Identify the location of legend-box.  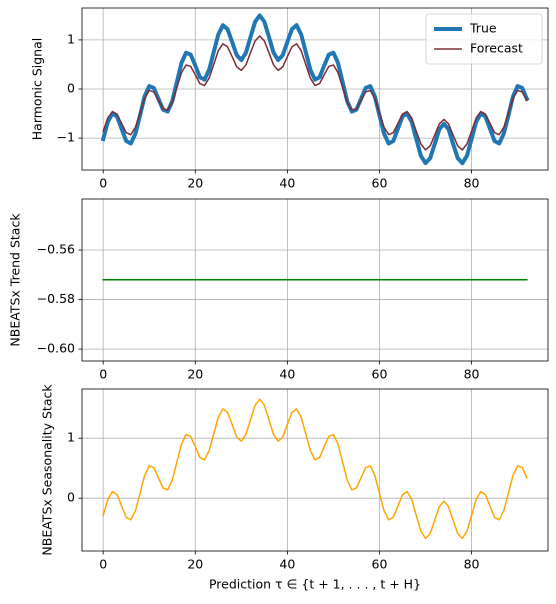
(484, 39).